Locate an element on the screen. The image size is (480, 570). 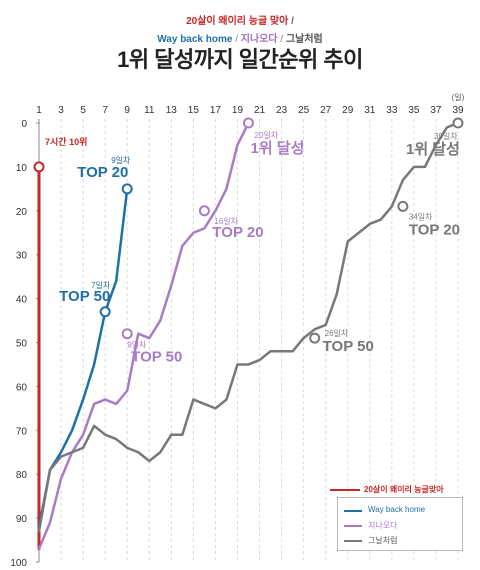
song-wbh-title: Way back home is located at coordinates (195, 39).